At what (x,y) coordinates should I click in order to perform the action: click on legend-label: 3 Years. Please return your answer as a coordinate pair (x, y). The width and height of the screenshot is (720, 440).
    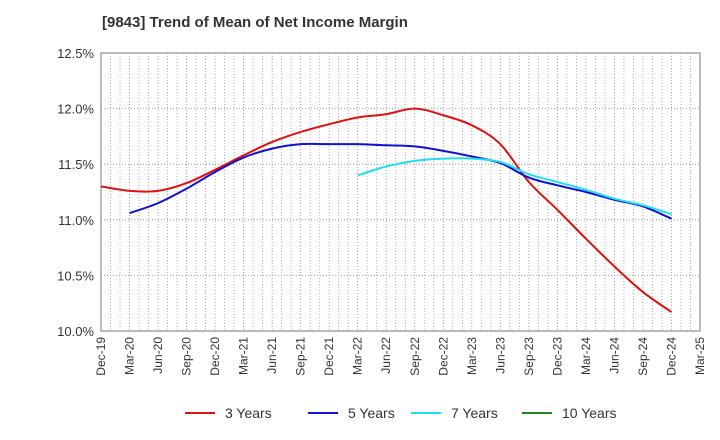
    Looking at the image, I should click on (248, 413).